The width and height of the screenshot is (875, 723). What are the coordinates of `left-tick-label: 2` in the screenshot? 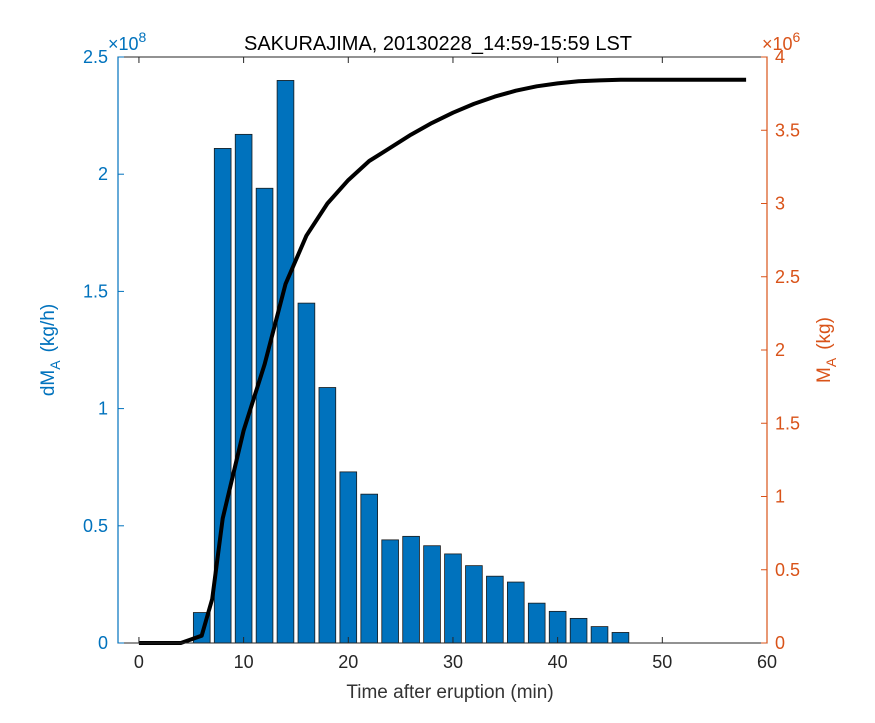 It's located at (103, 174).